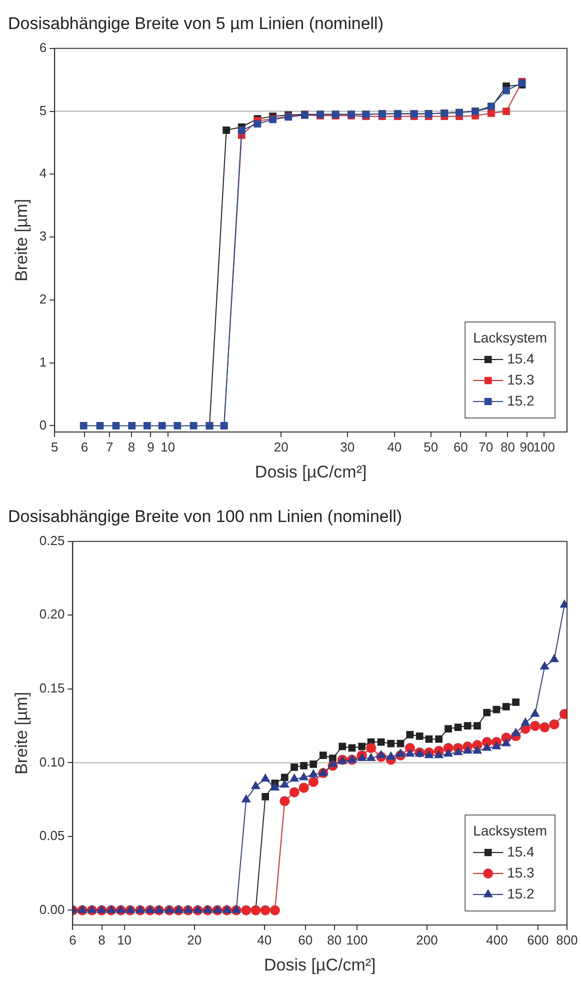 This screenshot has width=581, height=986. Describe the element at coordinates (538, 940) in the screenshot. I see `x-tick-label: 600` at that location.